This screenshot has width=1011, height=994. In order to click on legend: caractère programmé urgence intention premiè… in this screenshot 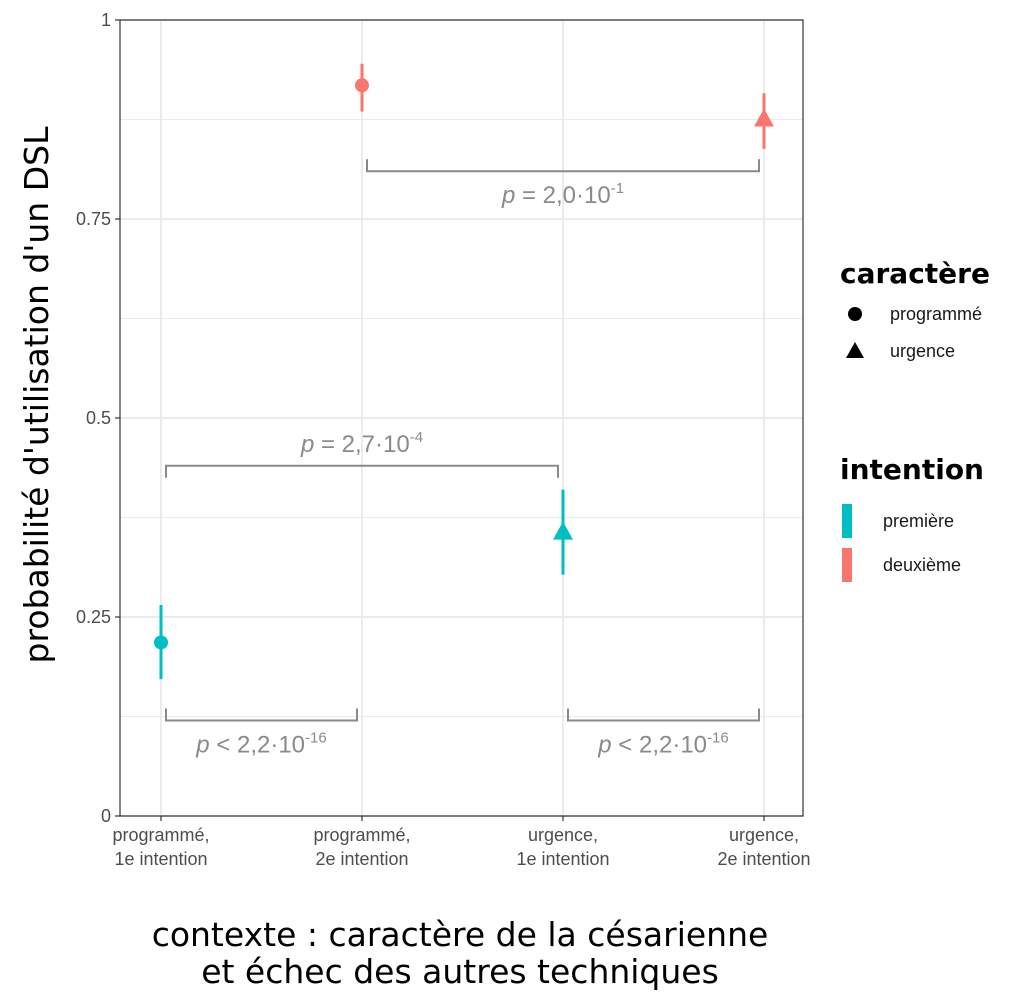, I will do `click(915, 419)`.